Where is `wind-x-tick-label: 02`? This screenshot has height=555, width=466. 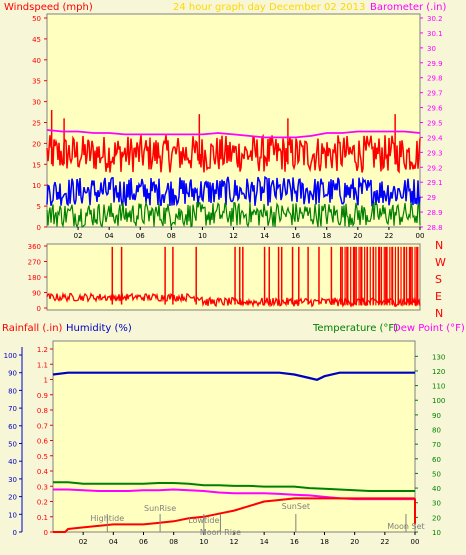 wind-x-tick-label: 02 is located at coordinates (78, 236).